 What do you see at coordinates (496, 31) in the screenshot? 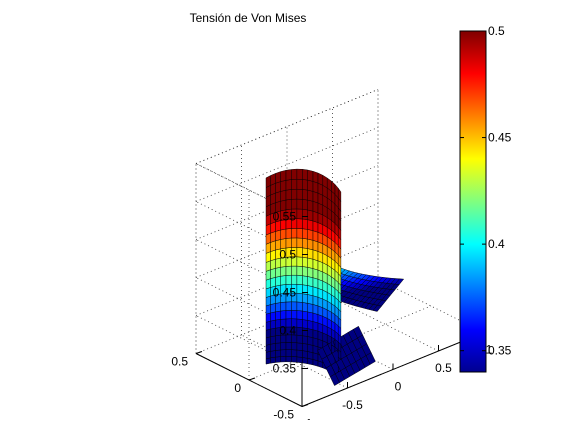
I see `colorbar-tick-label: 0.5` at bounding box center [496, 31].